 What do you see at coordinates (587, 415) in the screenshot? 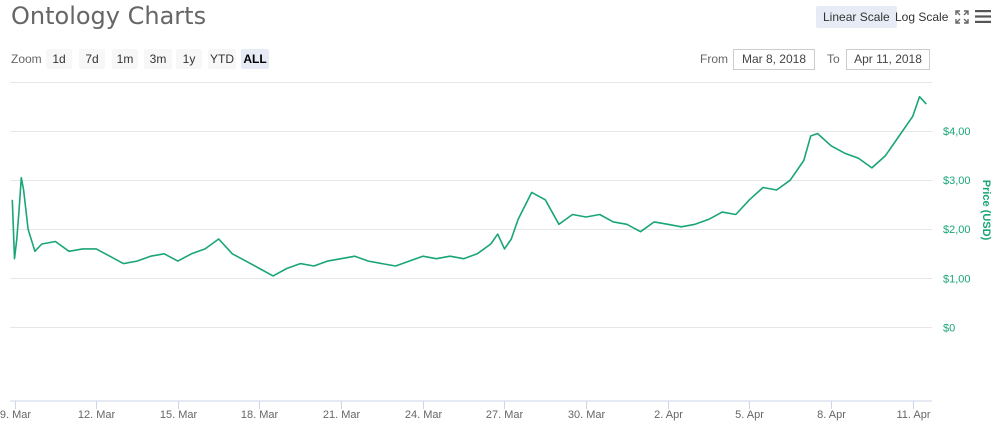
I see `x-tick-label: 30. Mar` at bounding box center [587, 415].